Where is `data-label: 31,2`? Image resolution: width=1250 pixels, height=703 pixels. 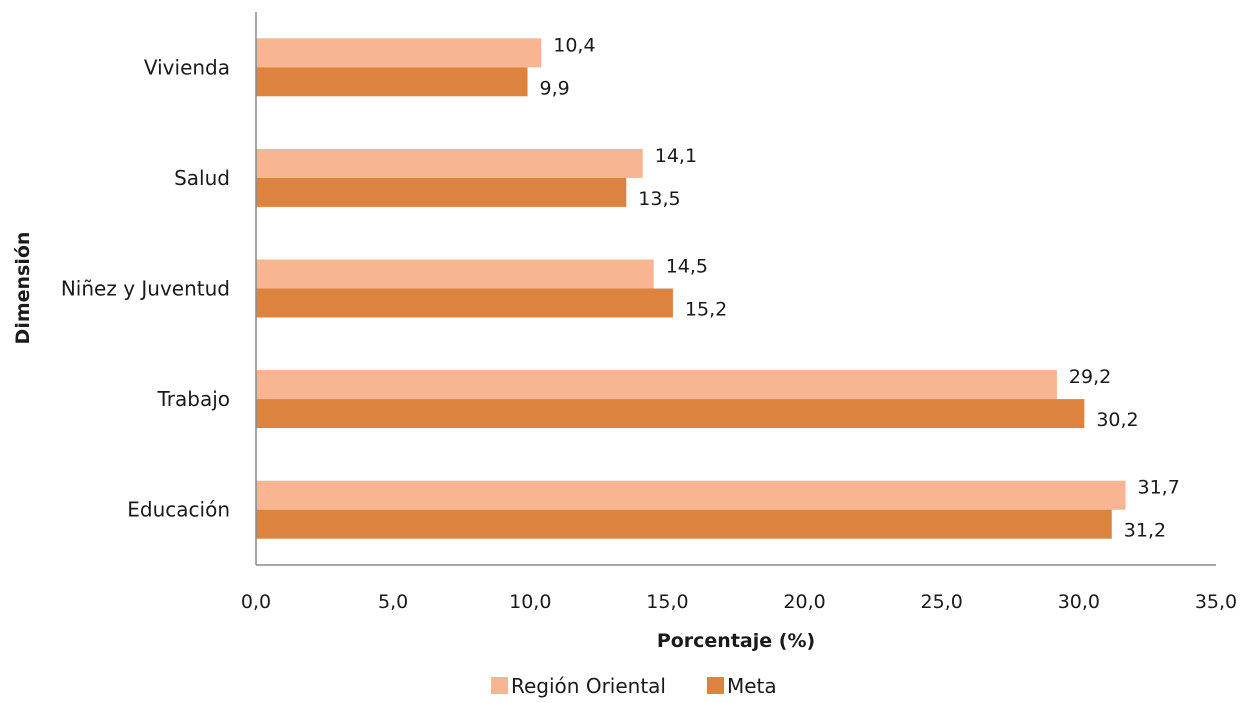
data-label: 31,2 is located at coordinates (1145, 531).